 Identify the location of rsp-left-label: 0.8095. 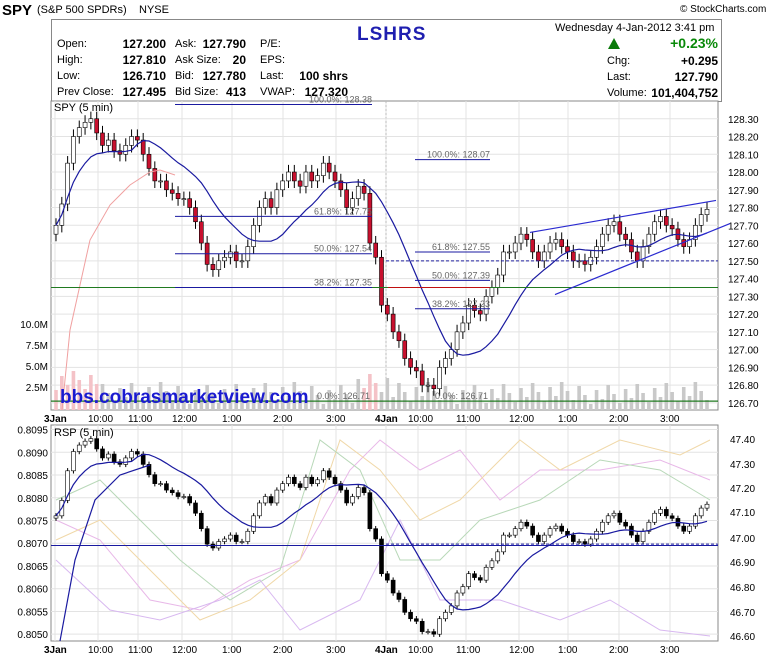
(32, 431).